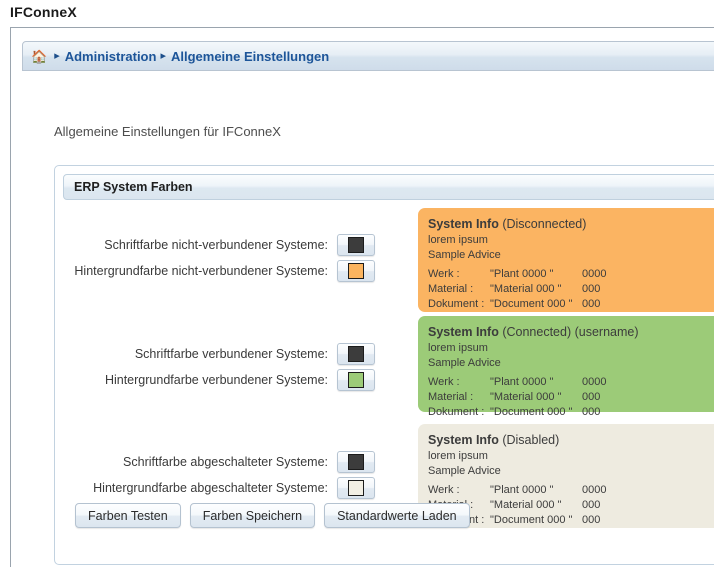  What do you see at coordinates (397, 515) in the screenshot?
I see `load-defaults-button: Standardwerte Laden` at bounding box center [397, 515].